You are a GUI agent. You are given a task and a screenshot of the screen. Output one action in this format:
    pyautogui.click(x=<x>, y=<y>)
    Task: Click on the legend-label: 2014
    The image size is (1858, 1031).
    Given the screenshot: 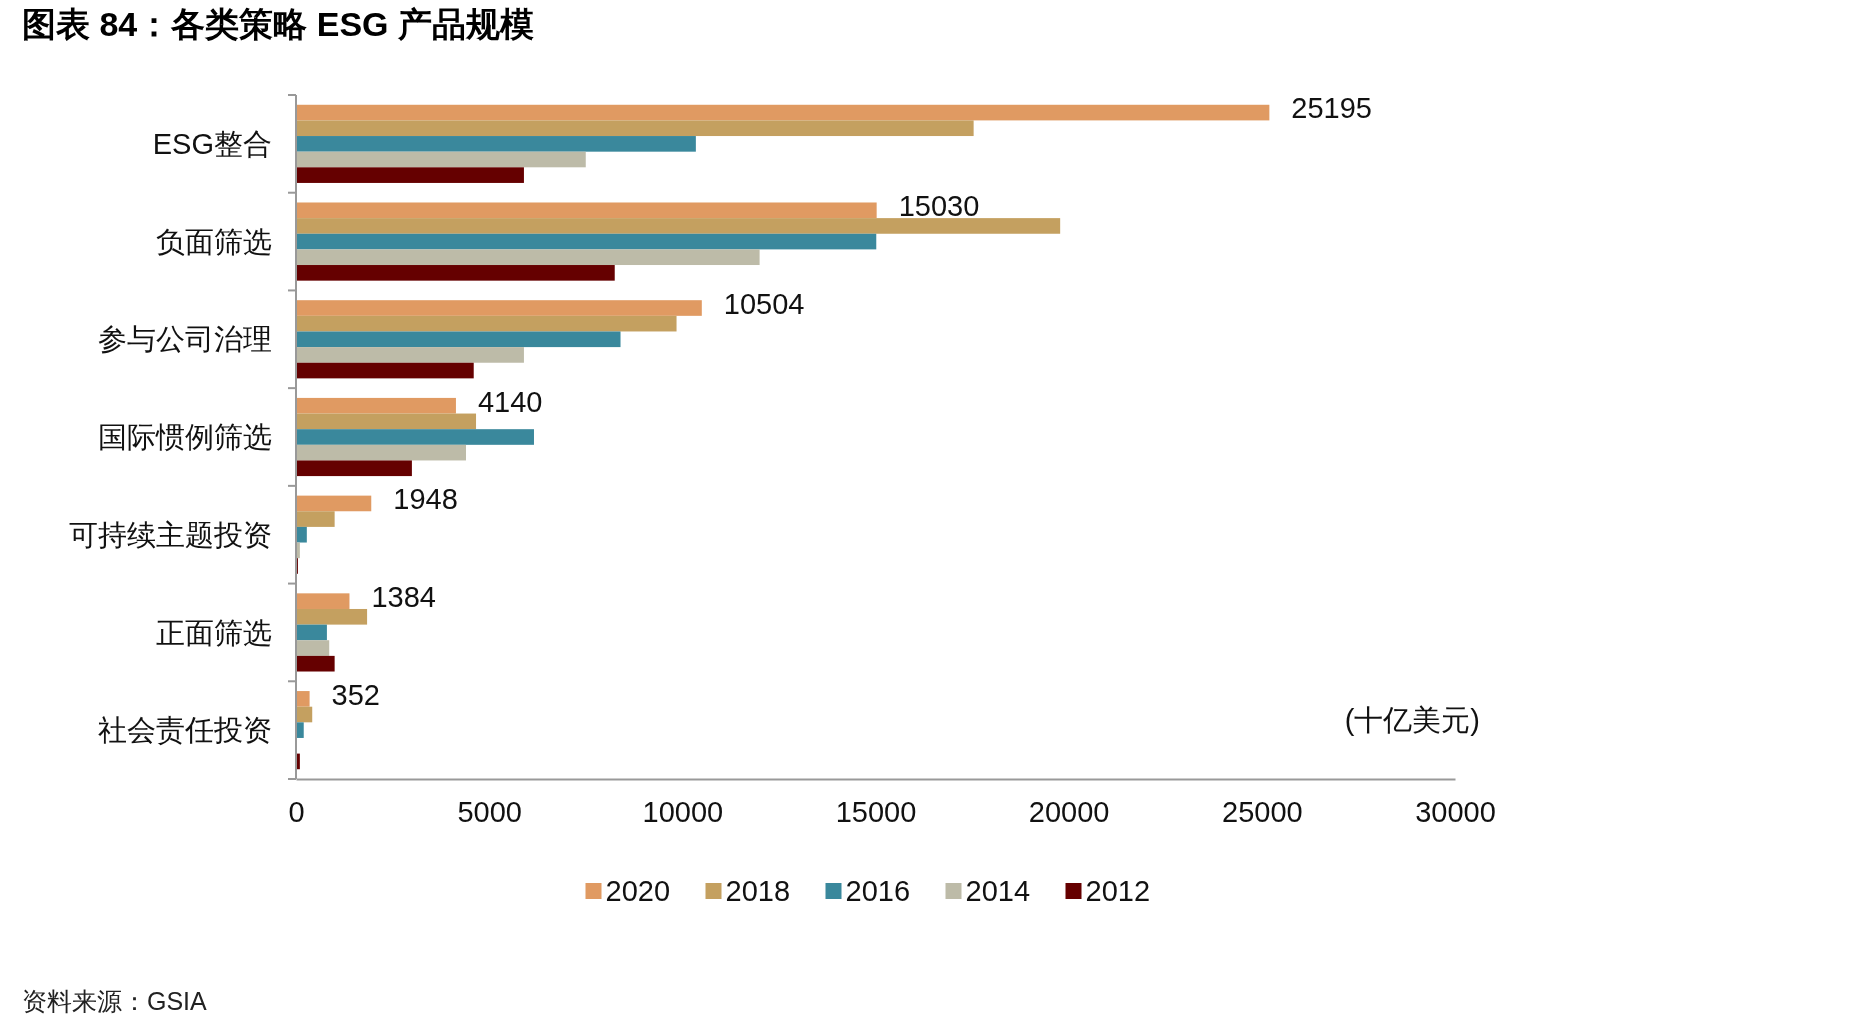 What is the action you would take?
    pyautogui.click(x=998, y=891)
    